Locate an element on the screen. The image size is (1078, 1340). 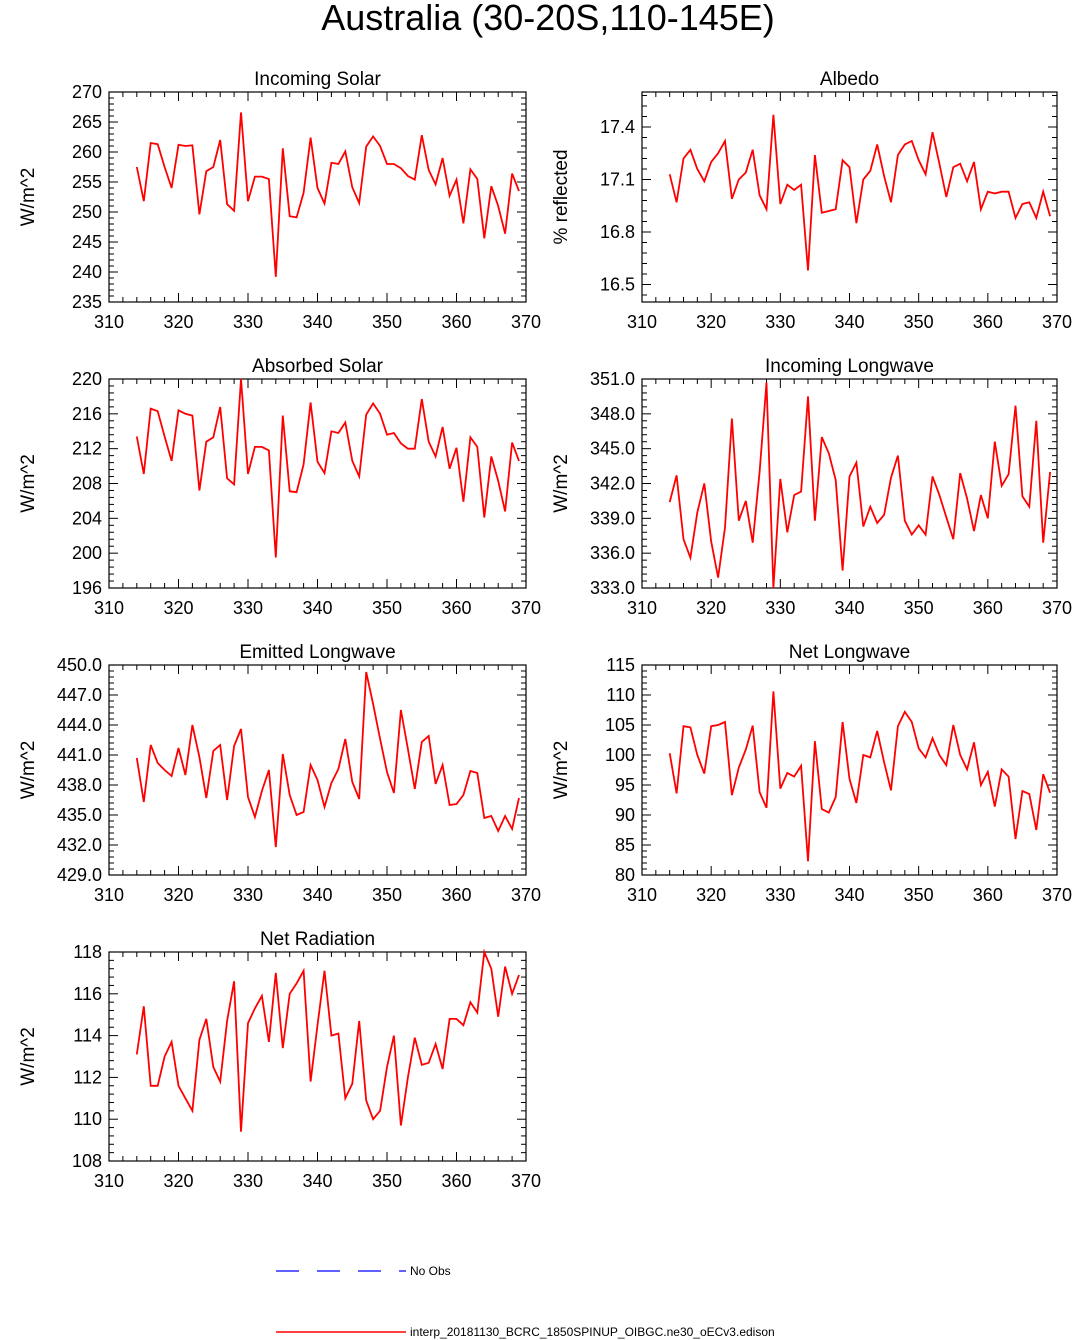
y-tick-label: 235 is located at coordinates (87, 302).